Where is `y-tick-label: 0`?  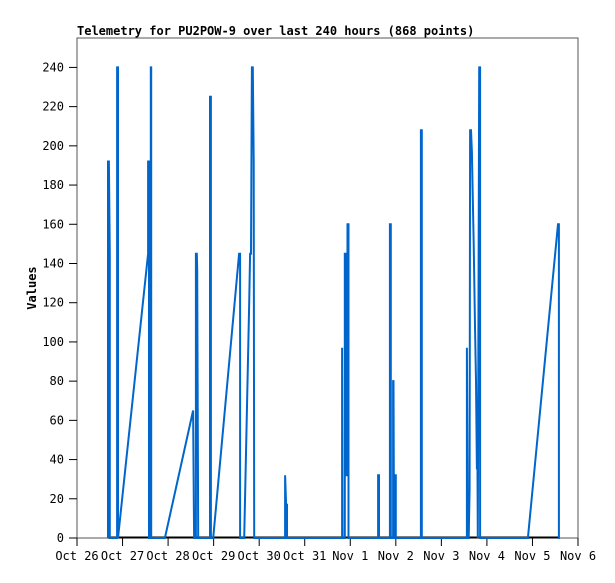
y-tick-label: 0 is located at coordinates (60, 538).